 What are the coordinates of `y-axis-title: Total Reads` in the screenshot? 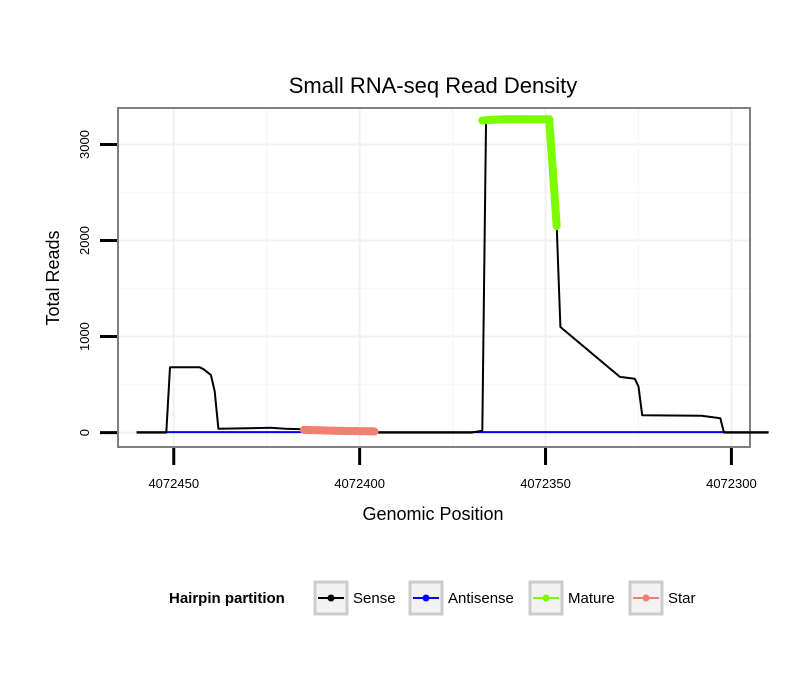 It's located at (53, 277).